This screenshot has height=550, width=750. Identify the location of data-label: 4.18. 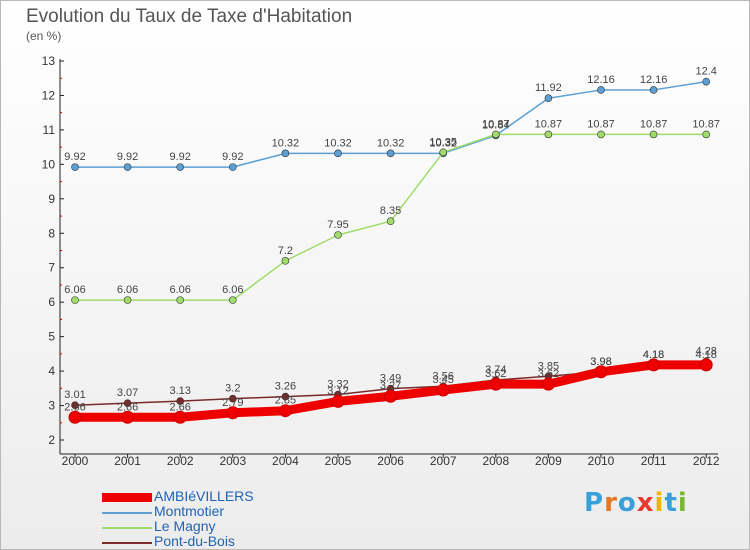
(653, 355).